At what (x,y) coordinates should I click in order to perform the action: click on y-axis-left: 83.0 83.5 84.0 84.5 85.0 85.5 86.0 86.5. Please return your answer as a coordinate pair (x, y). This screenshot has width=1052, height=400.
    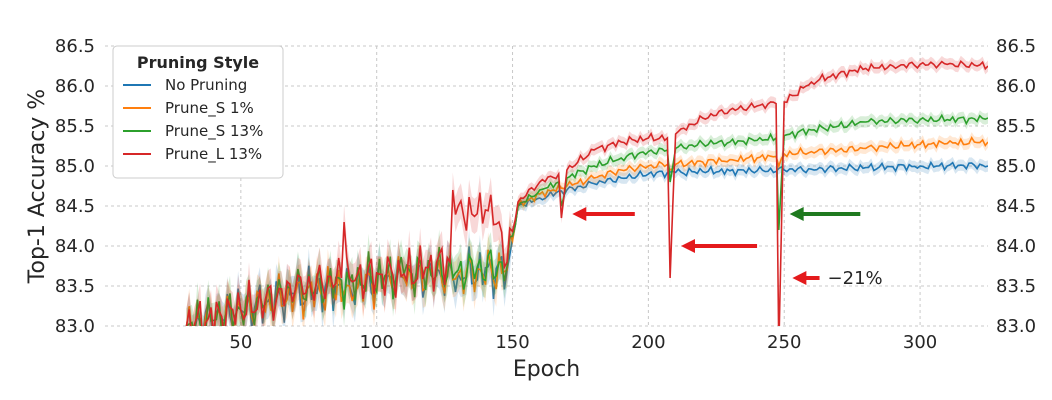
    Looking at the image, I should click on (75, 186).